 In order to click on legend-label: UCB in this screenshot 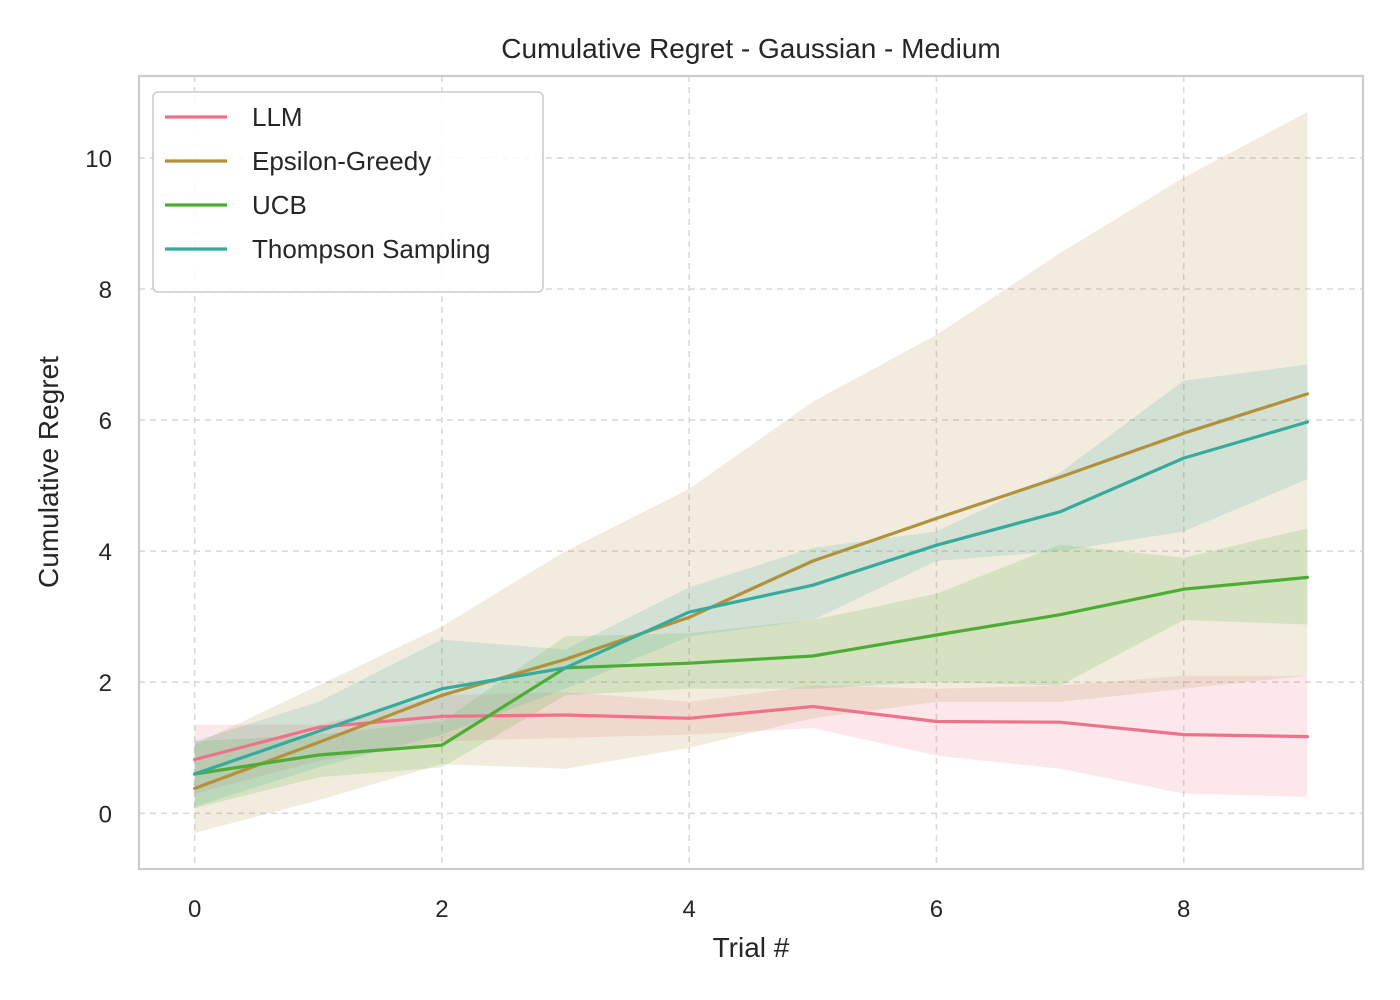, I will do `click(279, 205)`.